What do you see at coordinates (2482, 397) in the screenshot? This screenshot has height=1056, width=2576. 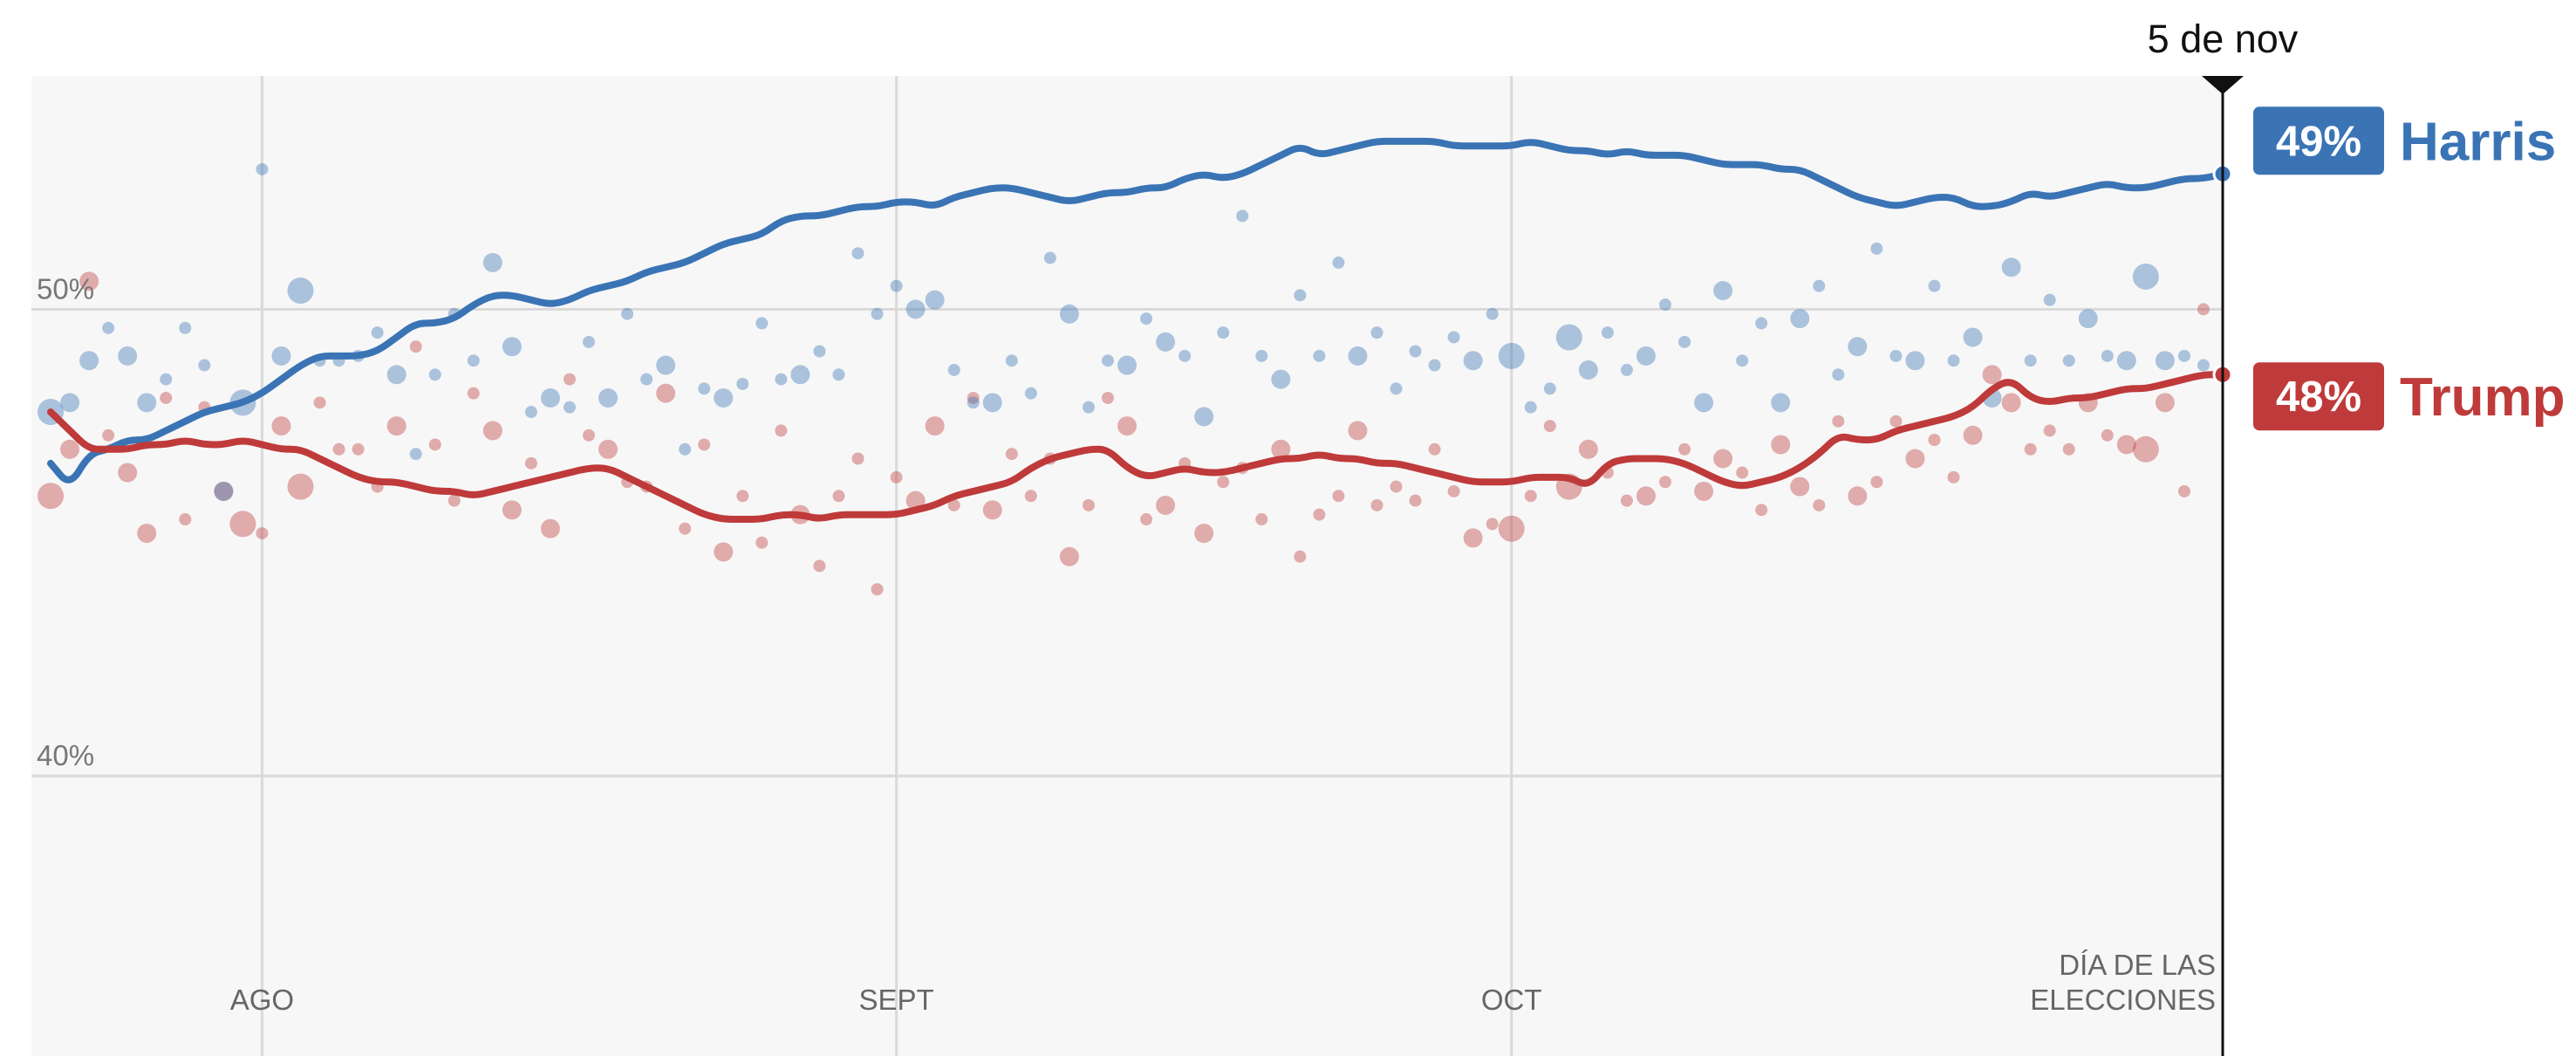 I see `trump-name: Trump` at bounding box center [2482, 397].